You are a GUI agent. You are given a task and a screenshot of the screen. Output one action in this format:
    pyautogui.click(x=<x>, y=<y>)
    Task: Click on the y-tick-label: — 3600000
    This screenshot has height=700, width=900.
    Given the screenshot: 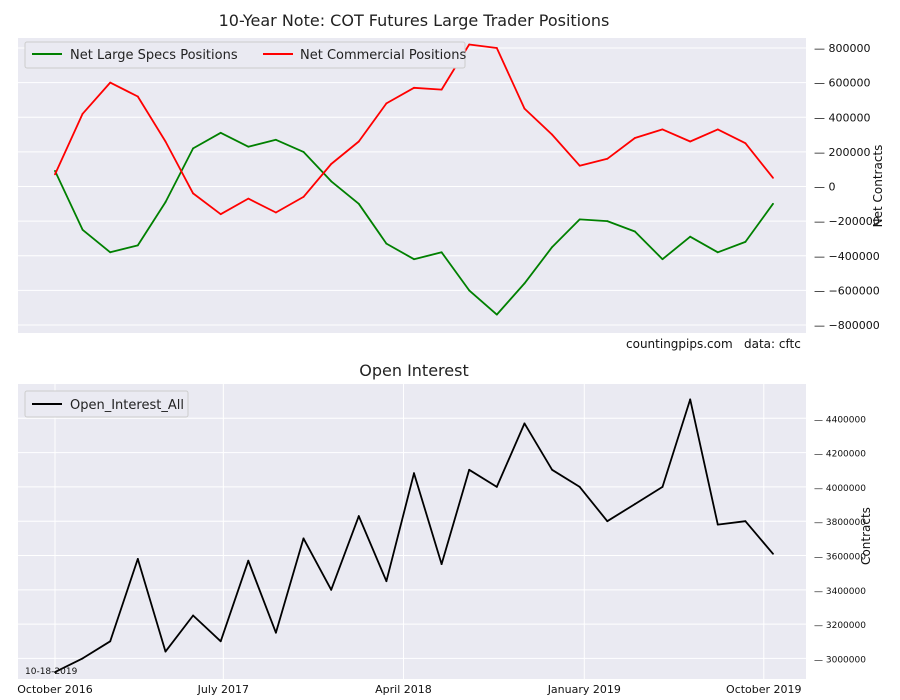 What is the action you would take?
    pyautogui.click(x=840, y=558)
    